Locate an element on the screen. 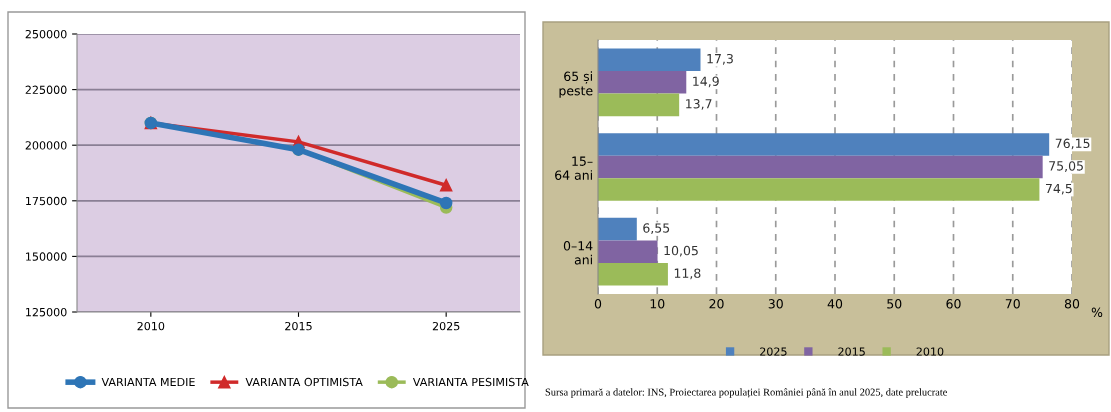 Image resolution: width=1111 pixels, height=412 pixels. data-label: 14,9 is located at coordinates (706, 82).